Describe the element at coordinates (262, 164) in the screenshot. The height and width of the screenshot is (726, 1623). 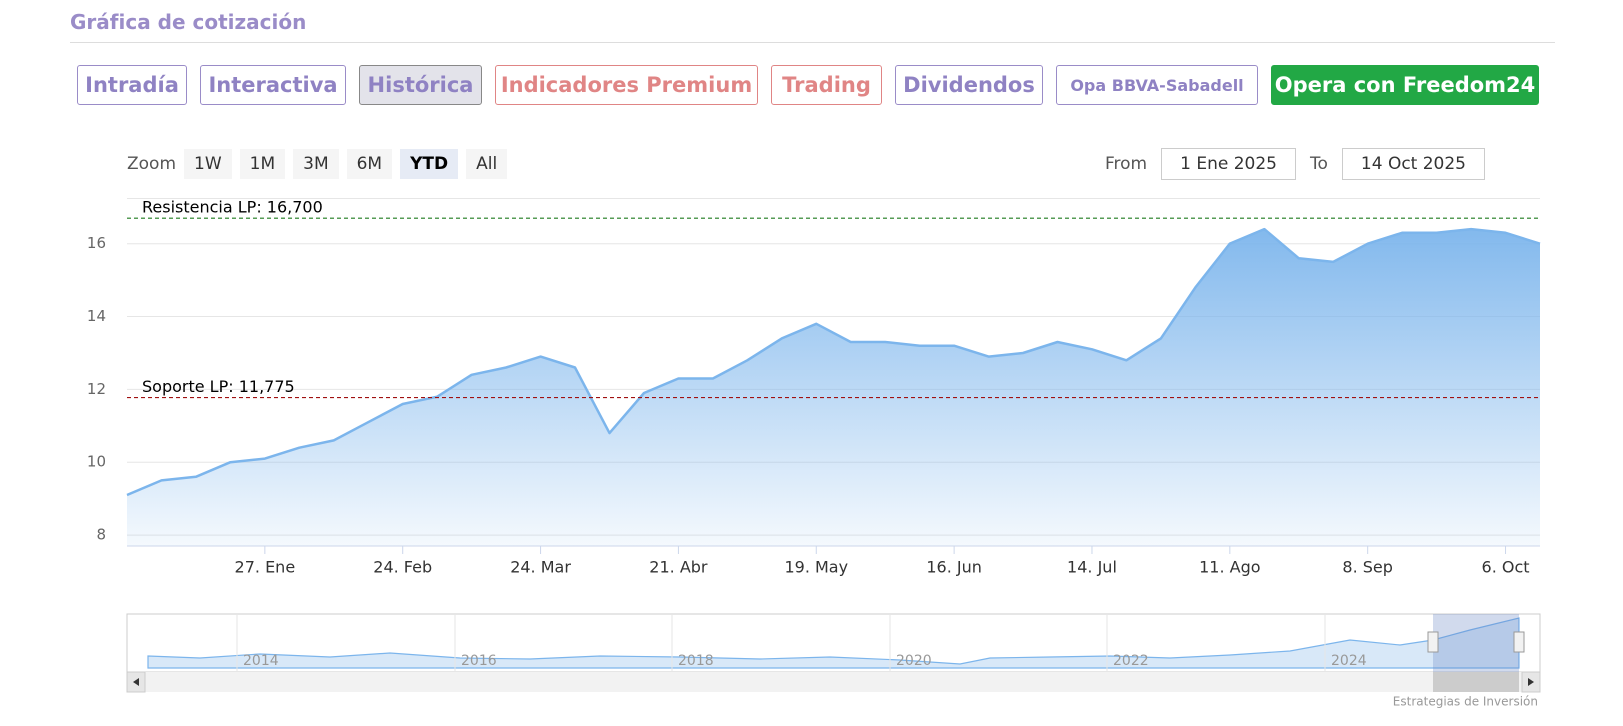
I see `zoom-button: 1M` at that location.